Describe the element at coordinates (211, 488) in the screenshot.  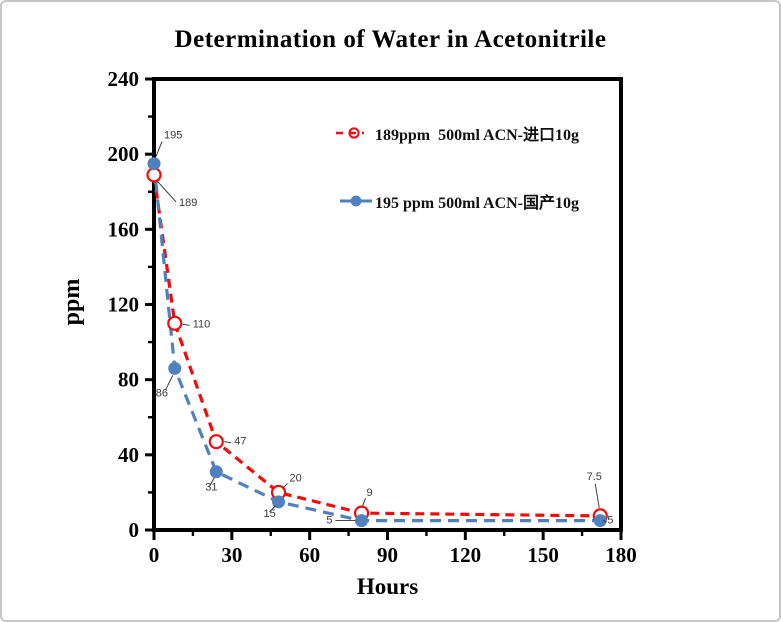
I see `data-label: 31` at that location.